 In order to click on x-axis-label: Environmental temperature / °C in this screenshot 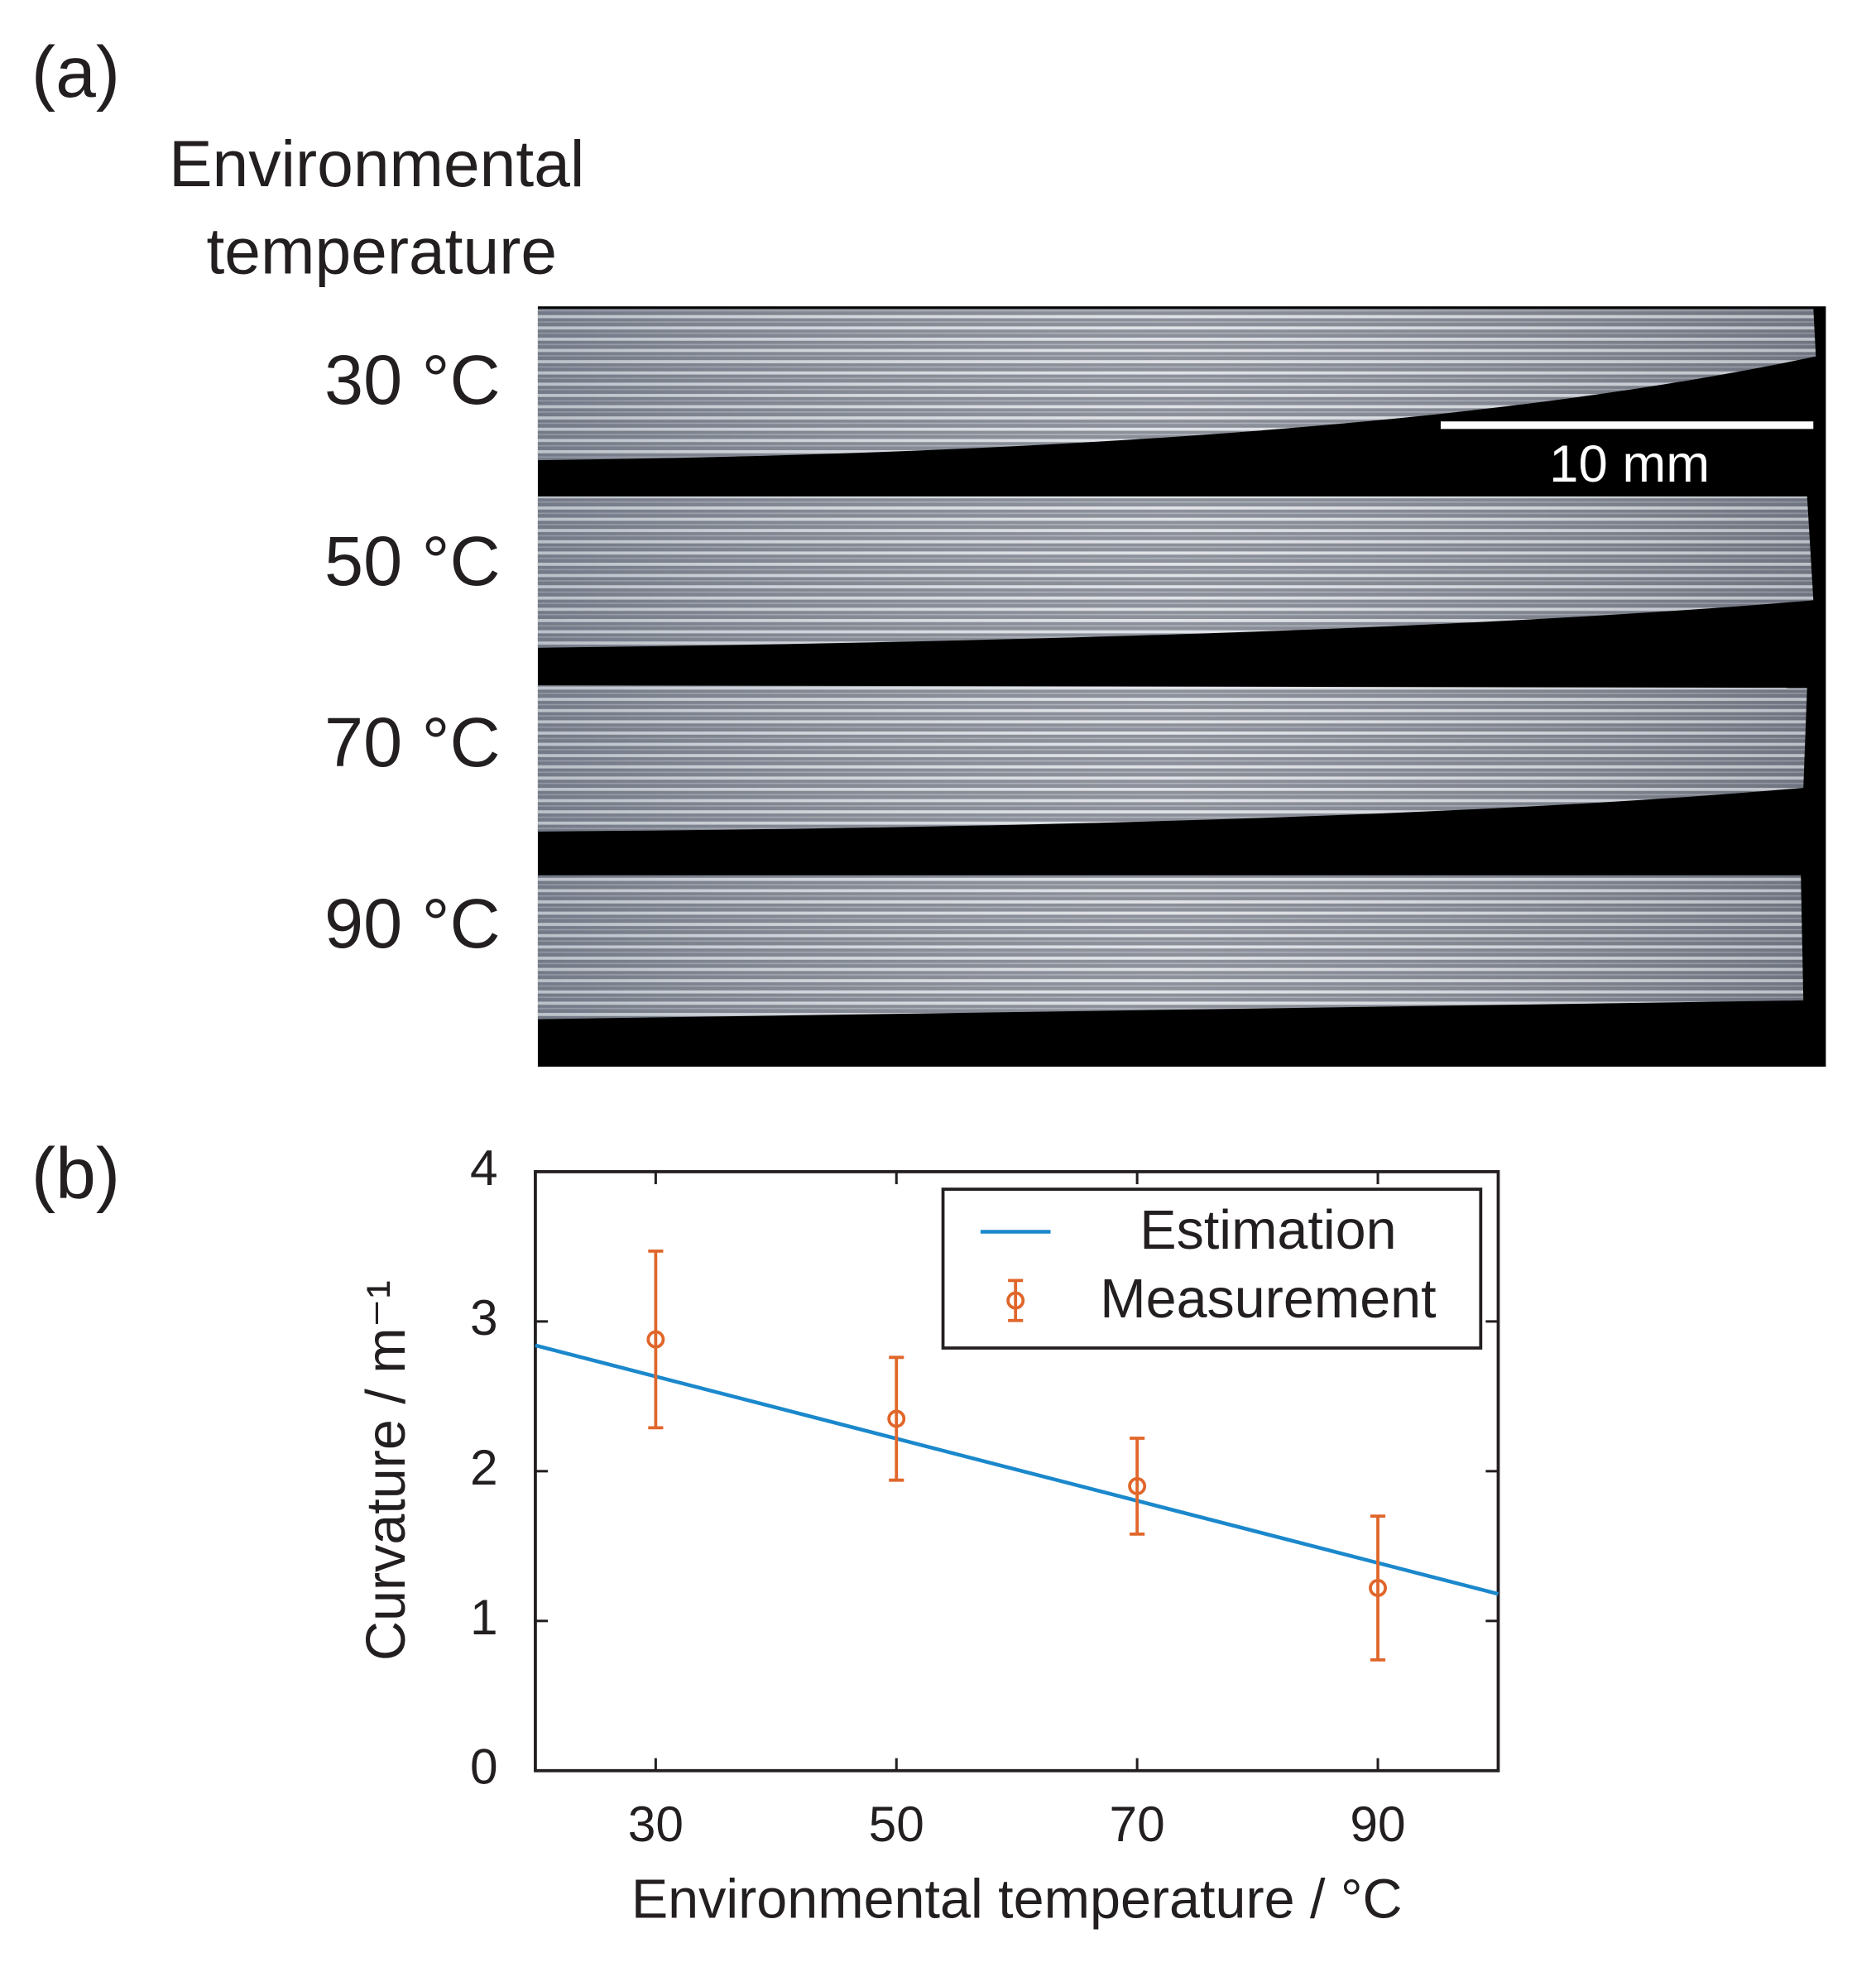, I will do `click(1017, 1900)`.